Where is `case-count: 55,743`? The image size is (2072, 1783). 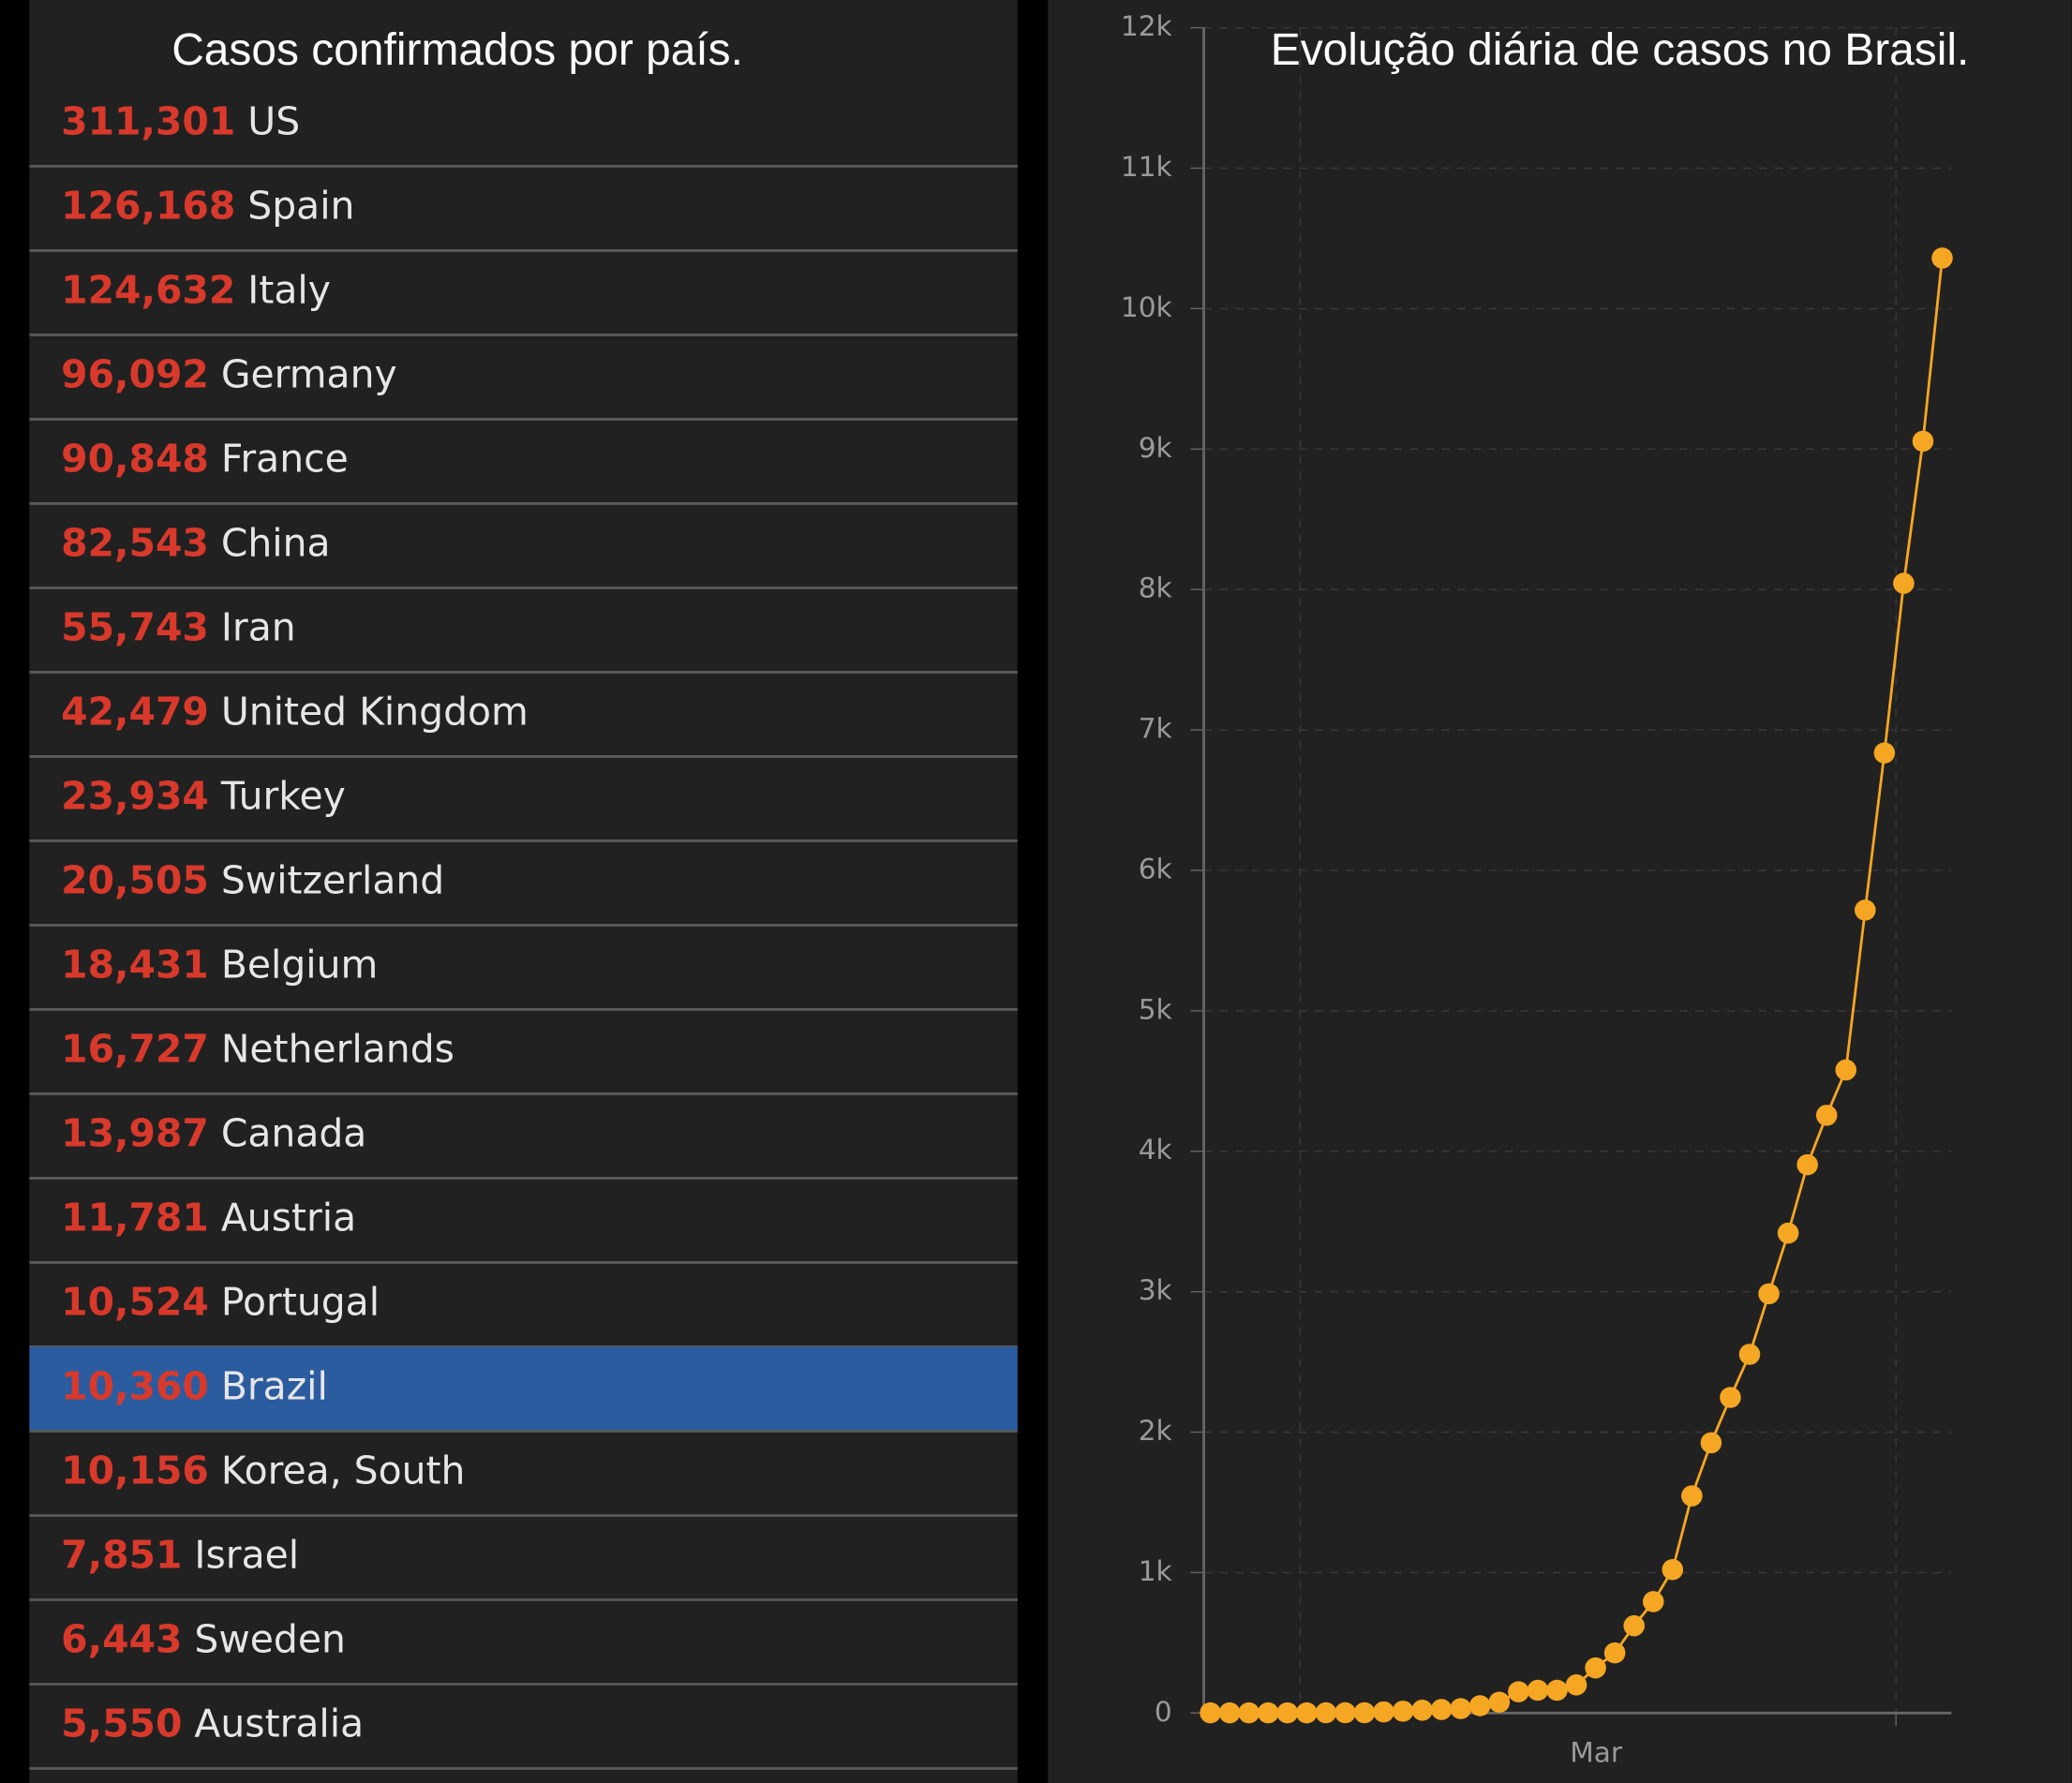 case-count: 55,743 is located at coordinates (135, 626).